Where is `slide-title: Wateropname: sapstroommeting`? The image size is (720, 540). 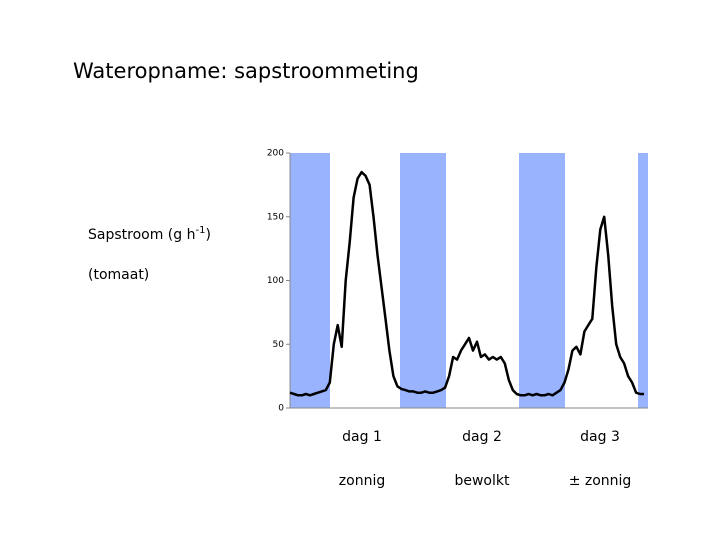
slide-title: Wateropname: sapstroommeting is located at coordinates (246, 71).